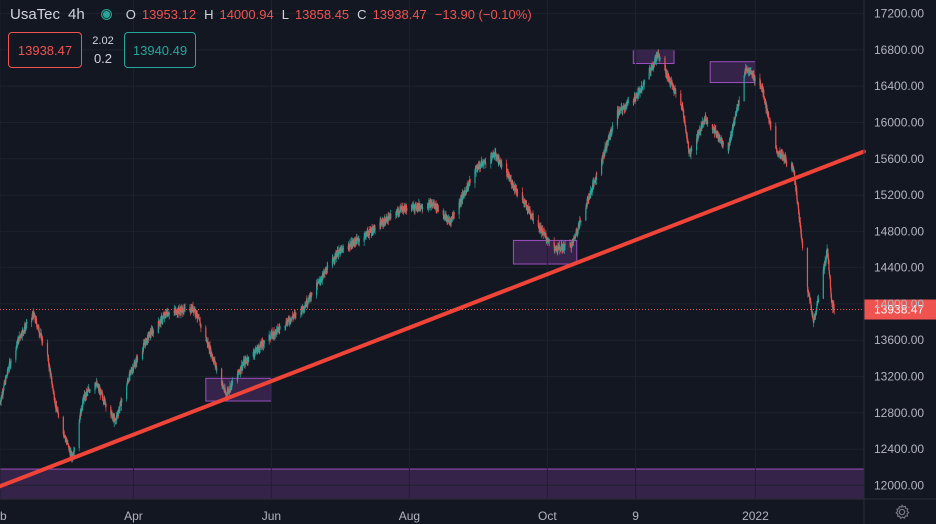 The height and width of the screenshot is (524, 936). What do you see at coordinates (103, 58) in the screenshot?
I see `quantity-value: 0.2` at bounding box center [103, 58].